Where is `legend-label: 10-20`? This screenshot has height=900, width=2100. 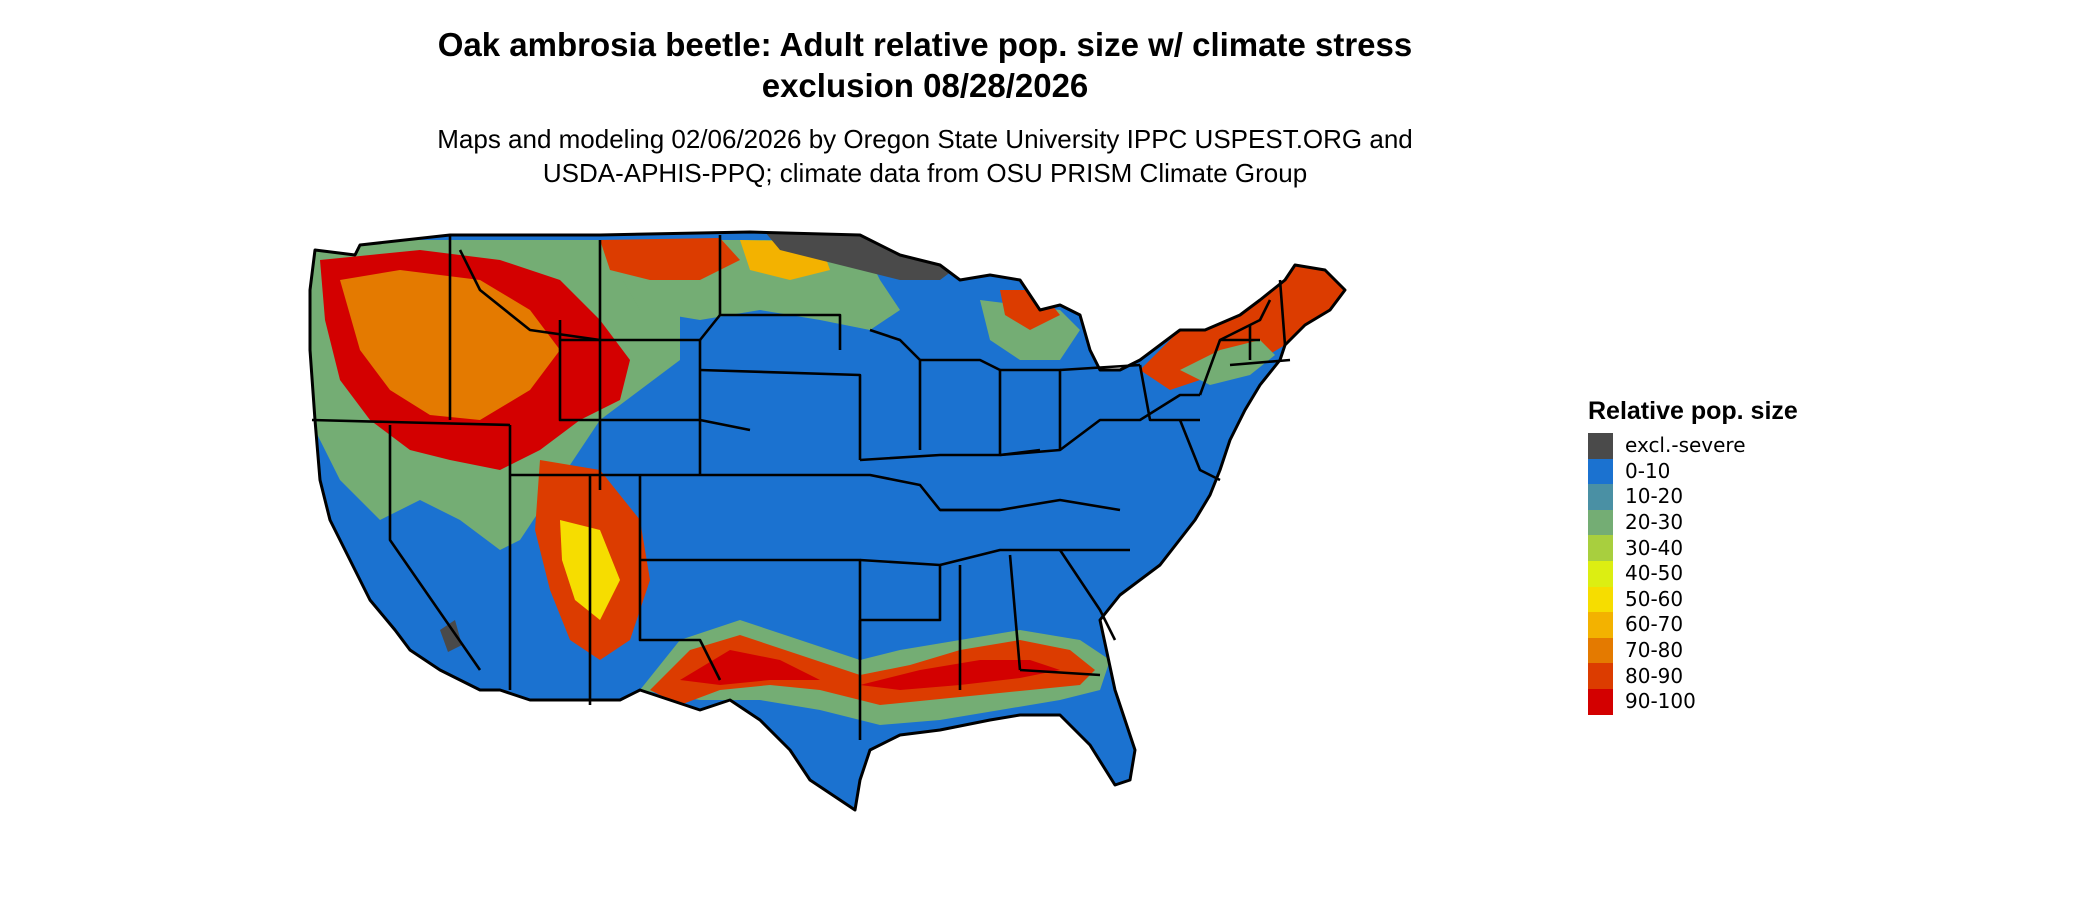
legend-label: 10-20 is located at coordinates (1654, 496).